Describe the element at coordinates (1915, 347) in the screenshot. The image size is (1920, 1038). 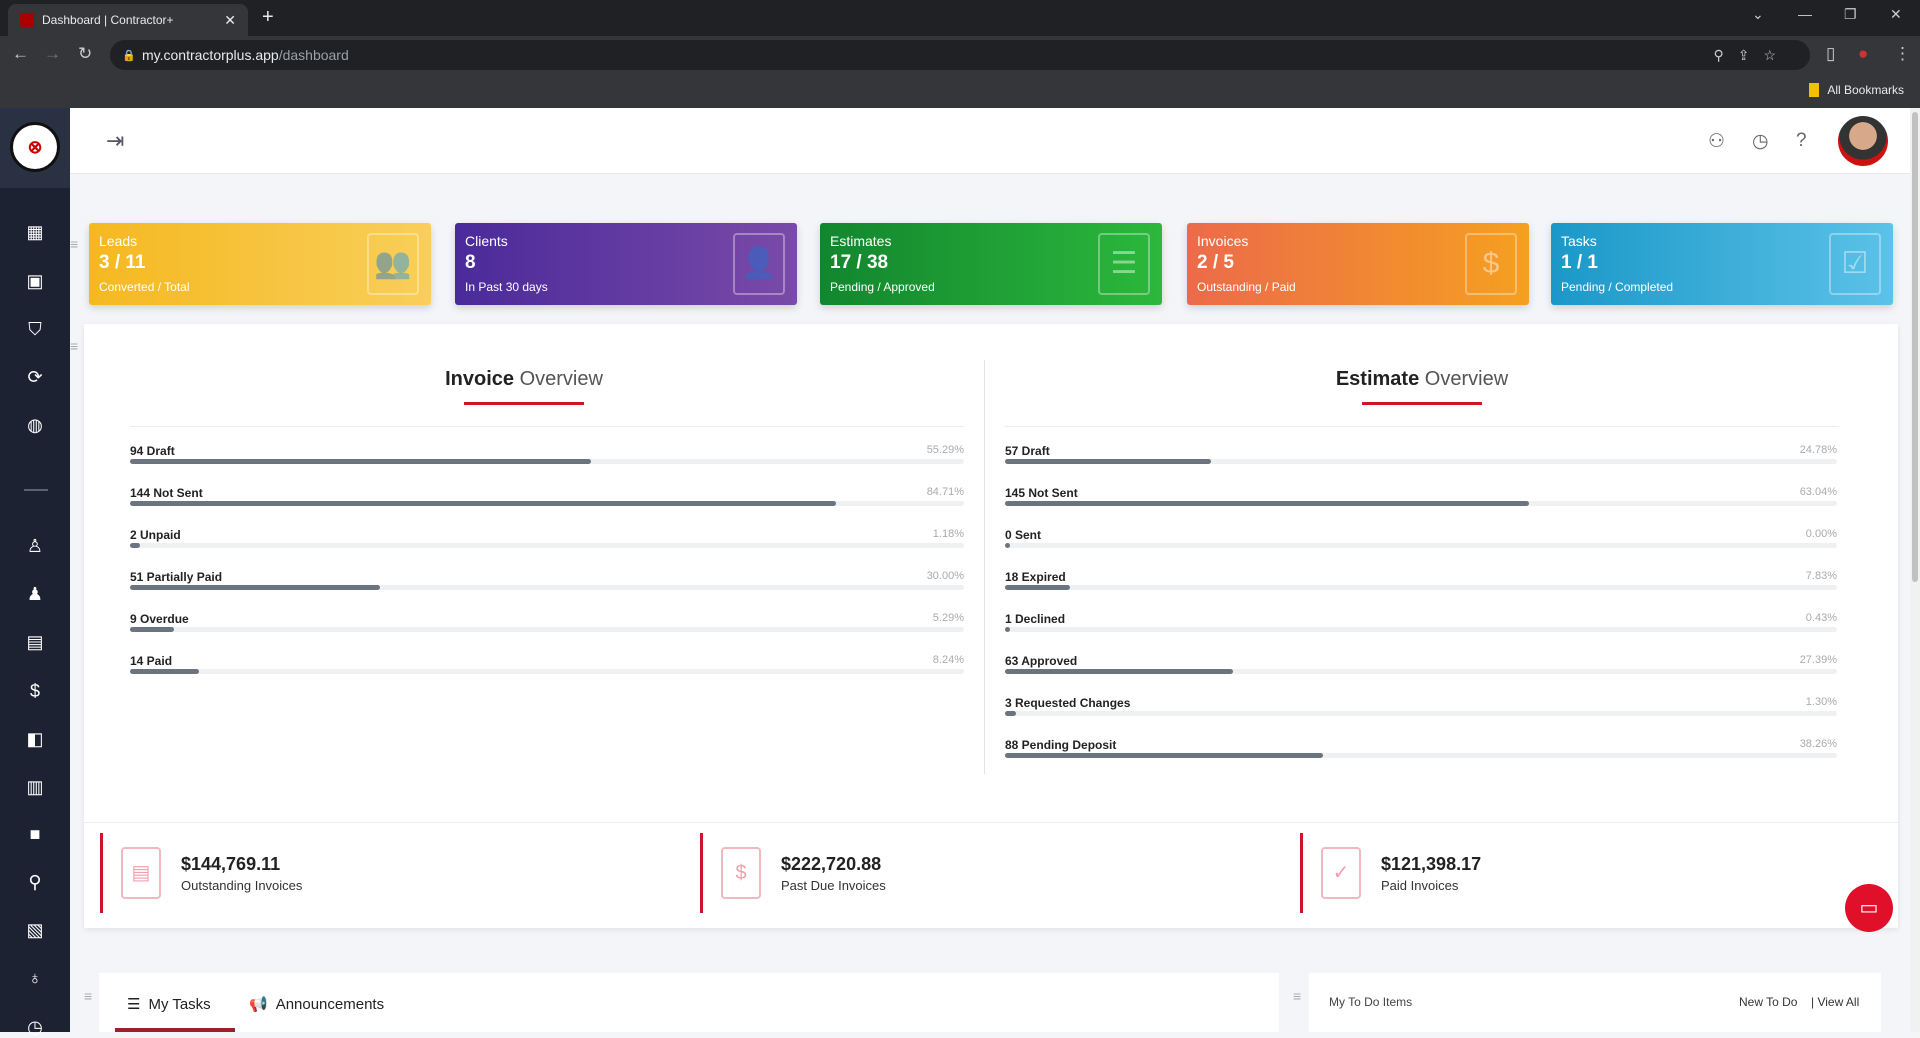
I see `scrollbar-thumb` at that location.